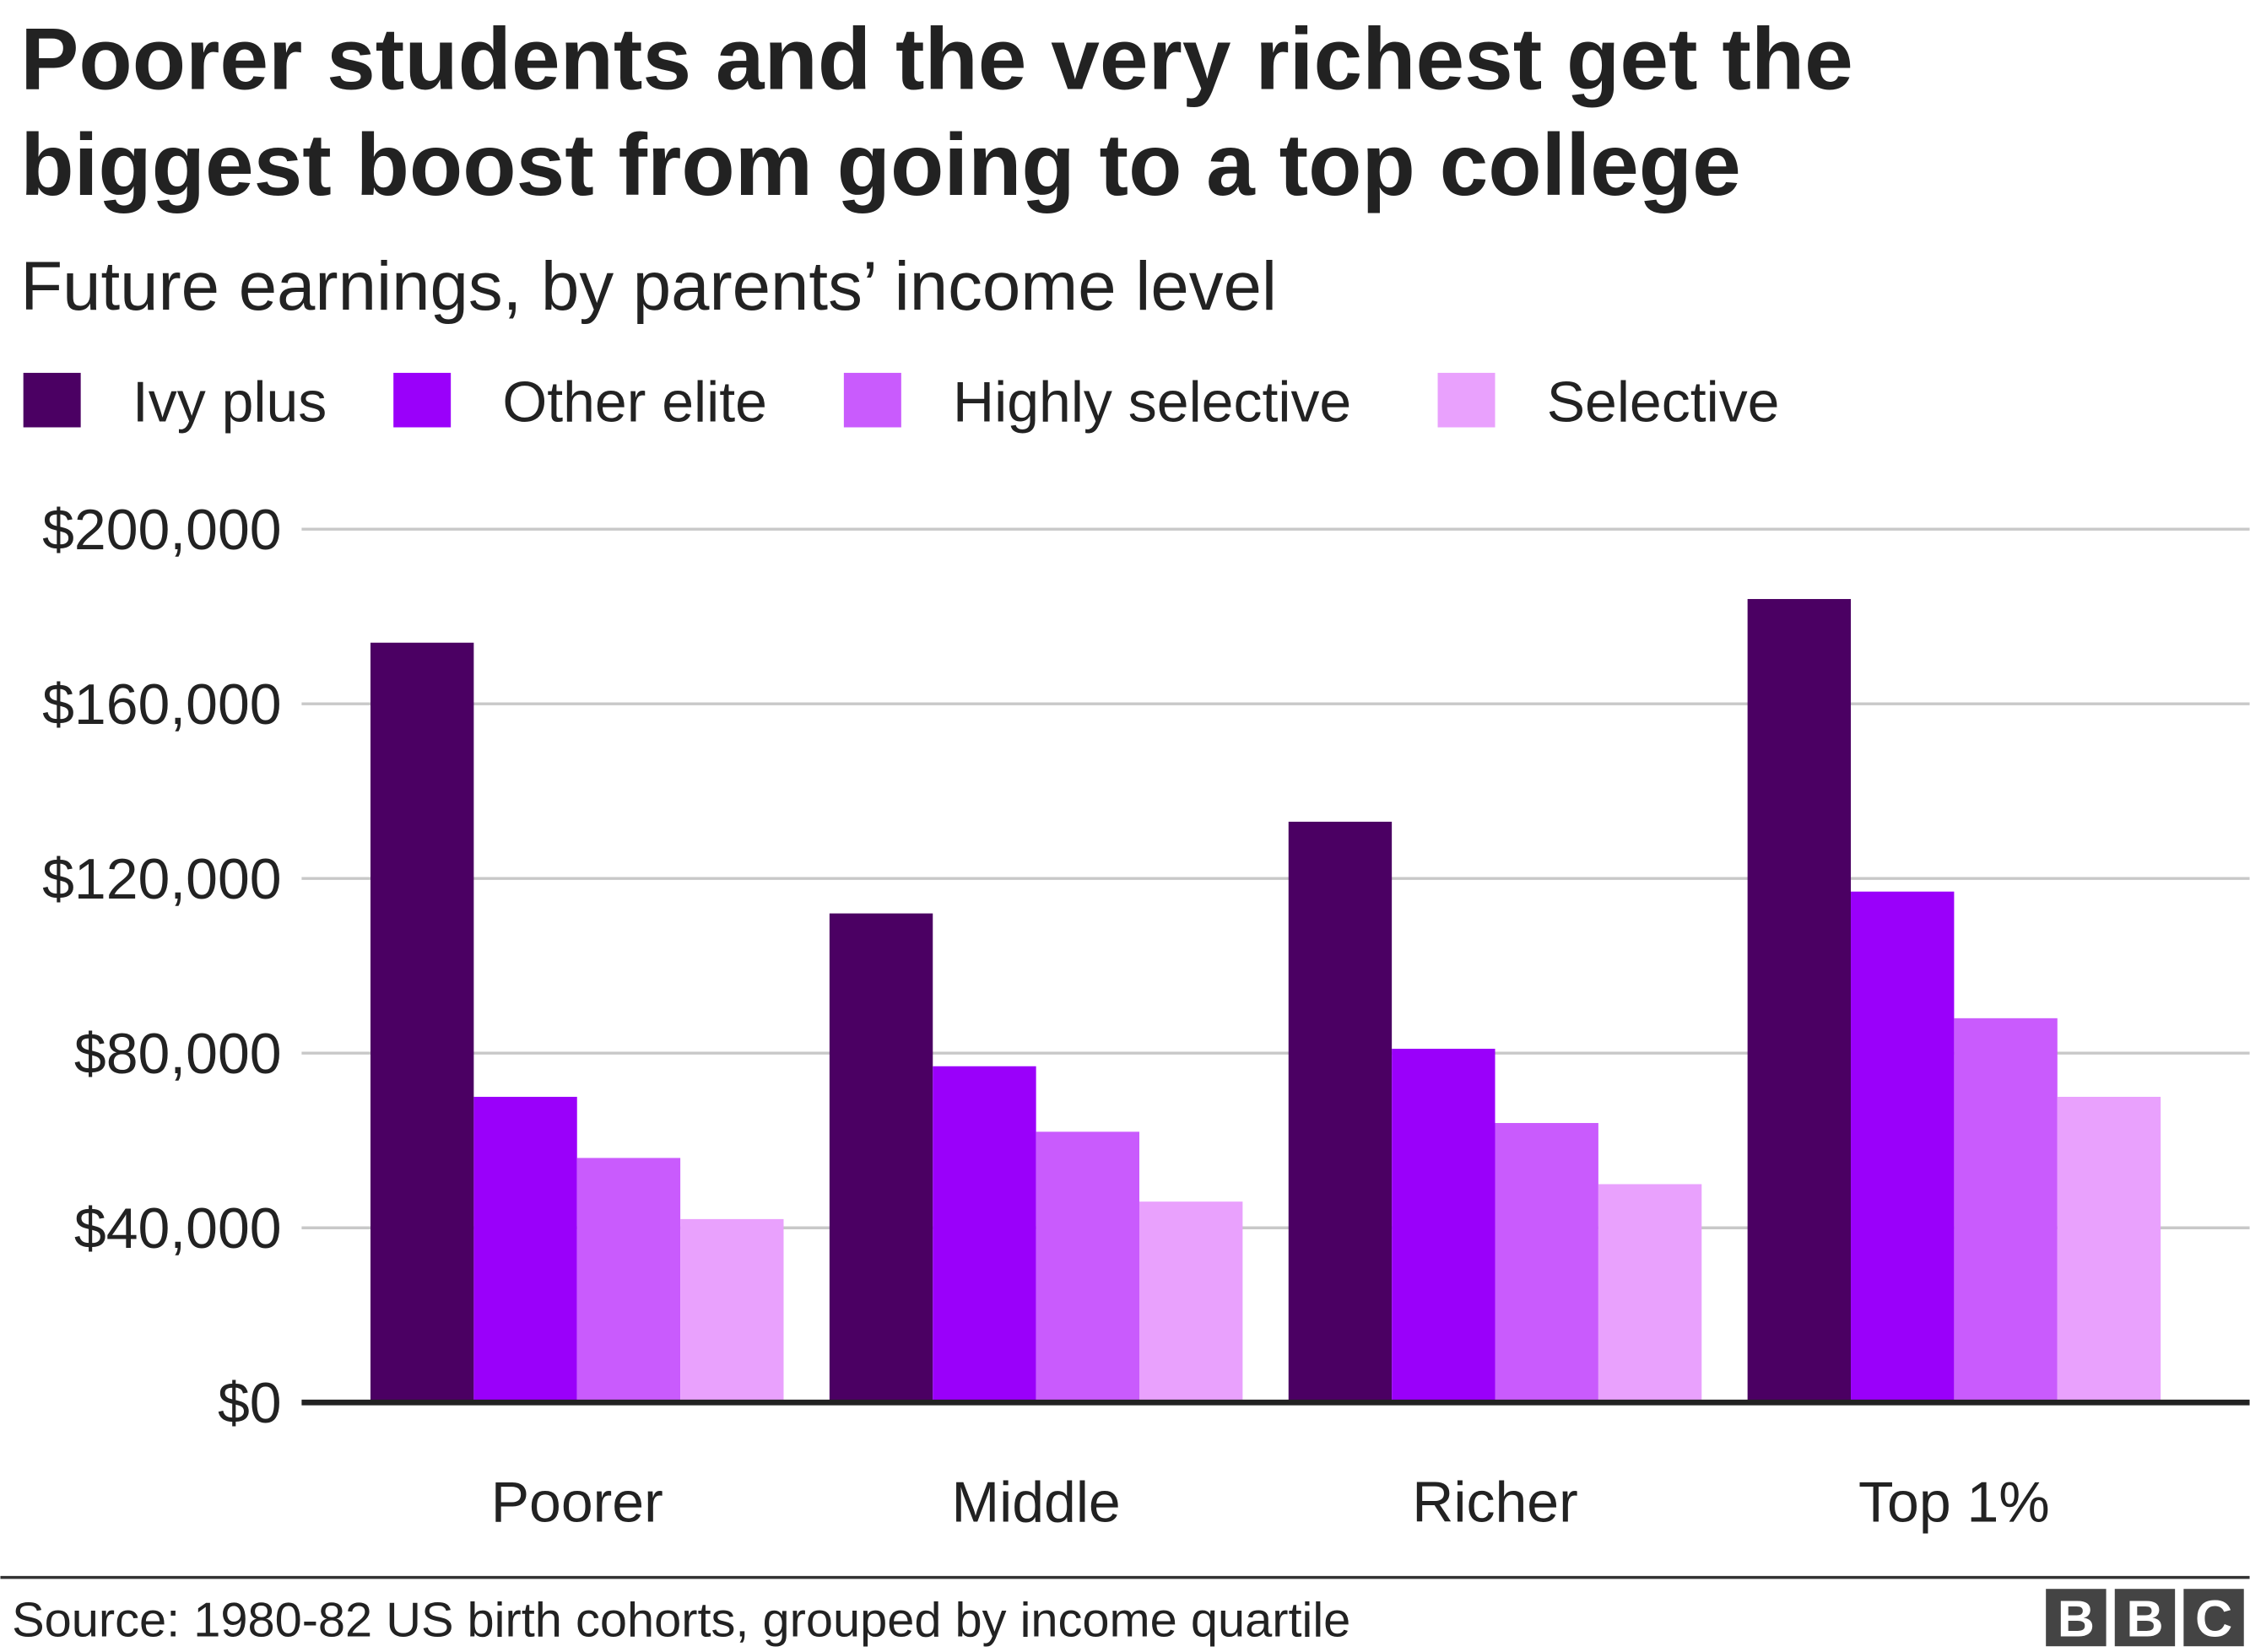 The height and width of the screenshot is (1652, 2250). What do you see at coordinates (178, 1054) in the screenshot?
I see `y-tick-label: $80,000` at bounding box center [178, 1054].